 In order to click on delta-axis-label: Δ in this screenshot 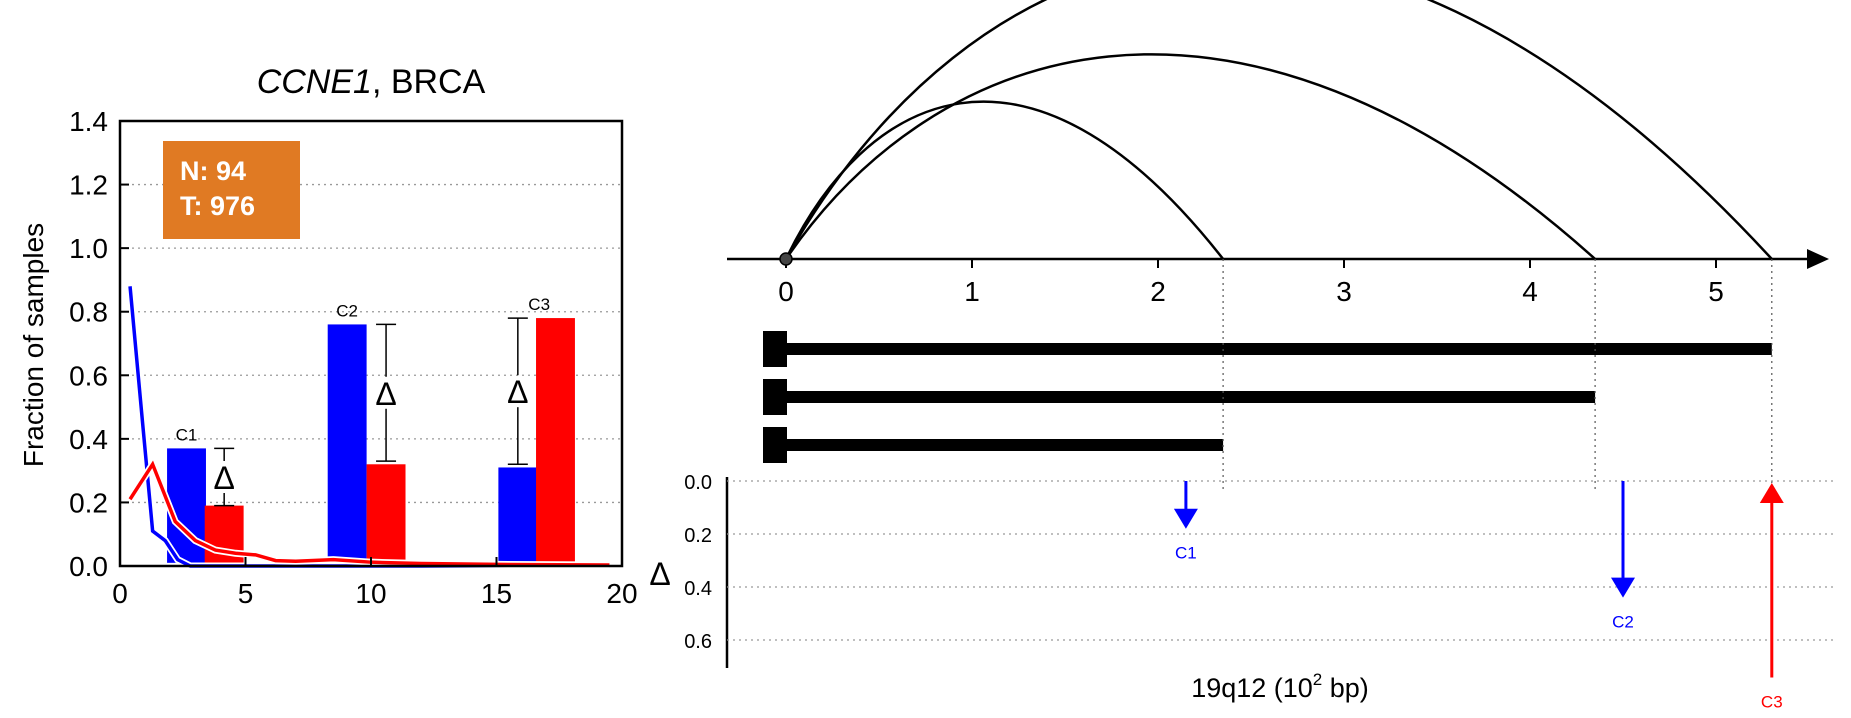, I will do `click(659, 574)`.